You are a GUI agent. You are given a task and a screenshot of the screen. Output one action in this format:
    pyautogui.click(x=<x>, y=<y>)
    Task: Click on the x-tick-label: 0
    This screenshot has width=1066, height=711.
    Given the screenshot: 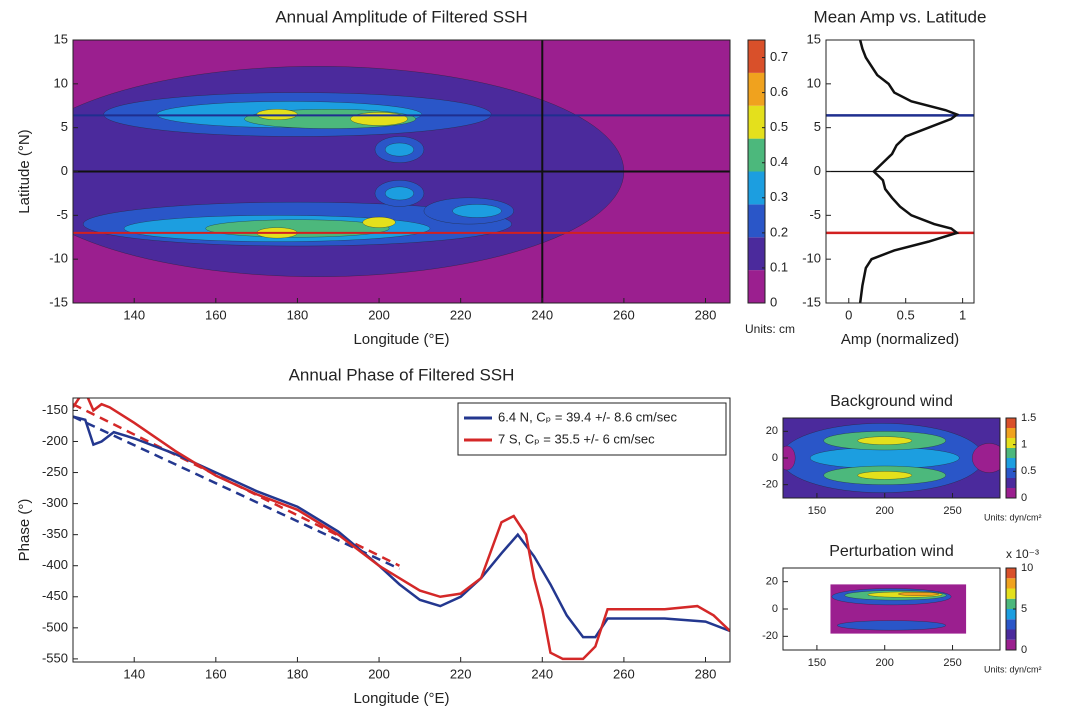 What is the action you would take?
    pyautogui.click(x=848, y=314)
    